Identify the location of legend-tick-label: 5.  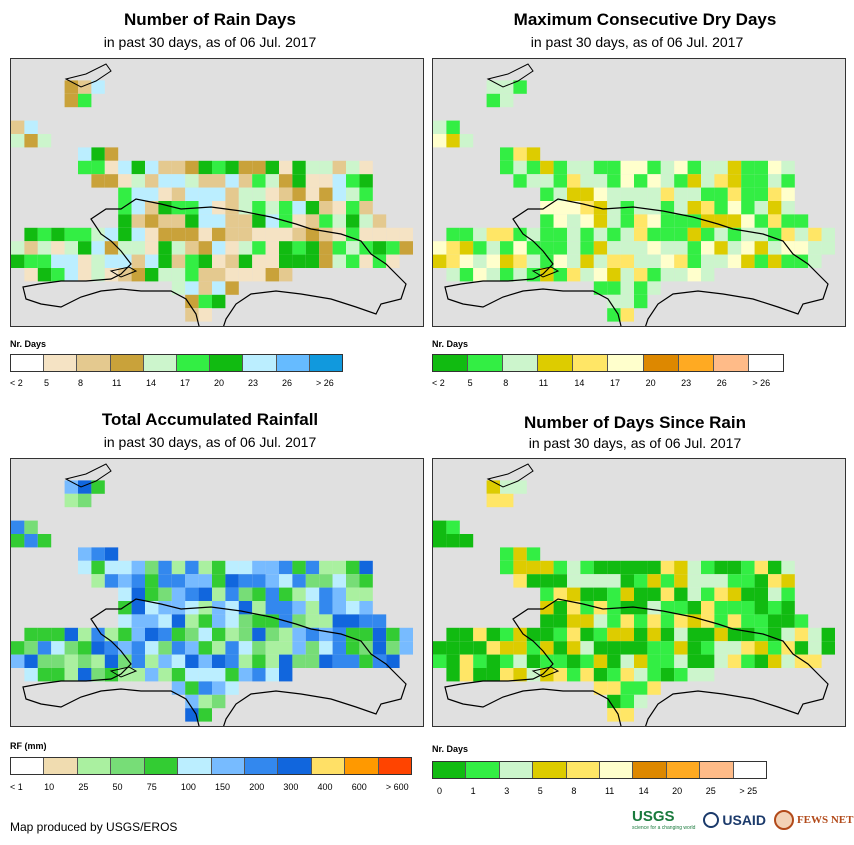
(47, 383).